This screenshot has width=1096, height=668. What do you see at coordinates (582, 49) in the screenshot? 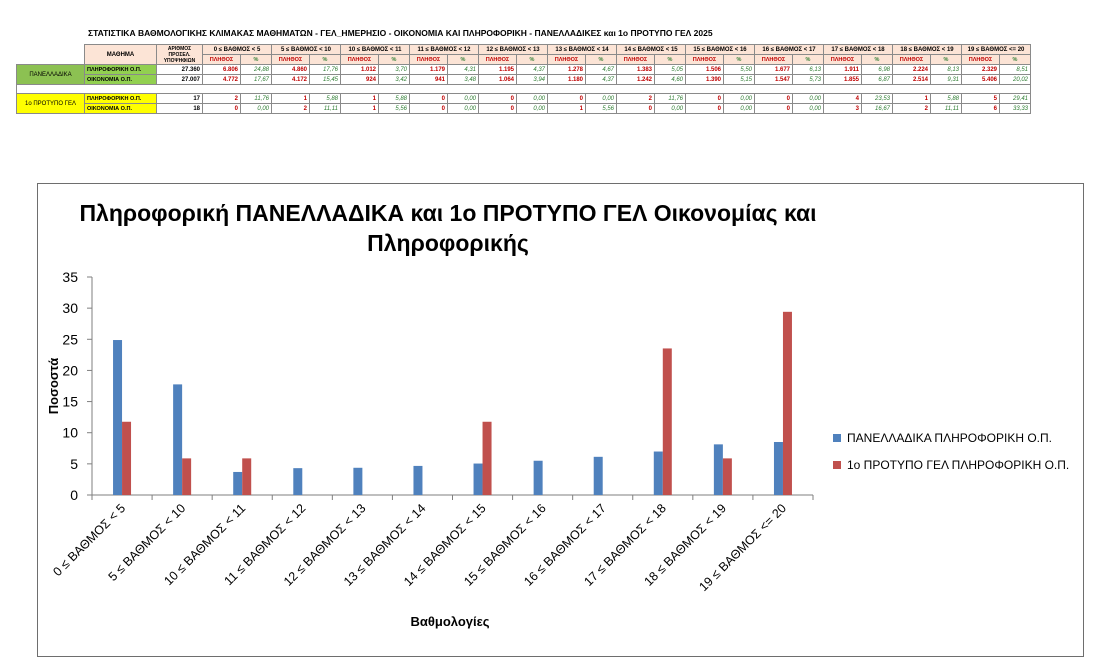
I see `header-range: 13 ≤ ΒΑΘΜΟΣ < 14` at bounding box center [582, 49].